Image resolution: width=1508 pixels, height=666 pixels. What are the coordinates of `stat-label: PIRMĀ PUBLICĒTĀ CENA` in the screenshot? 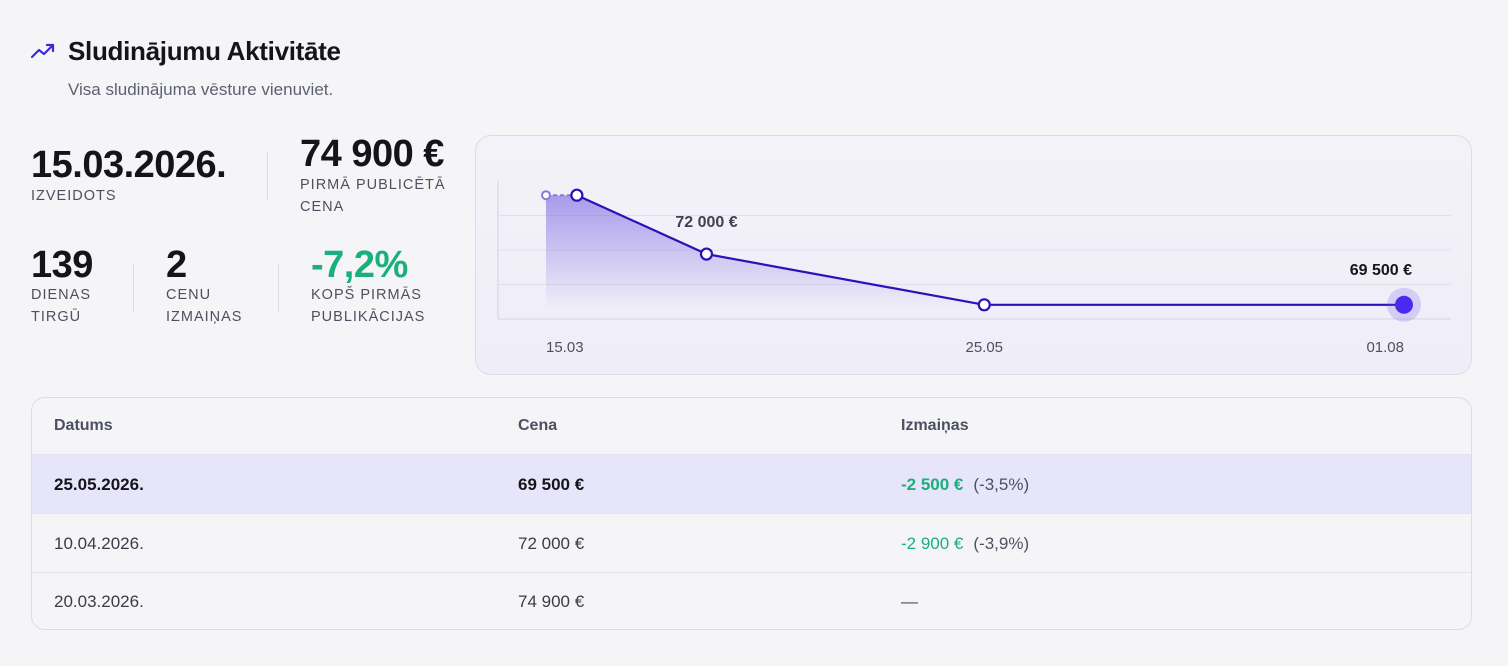 It's located at (373, 196).